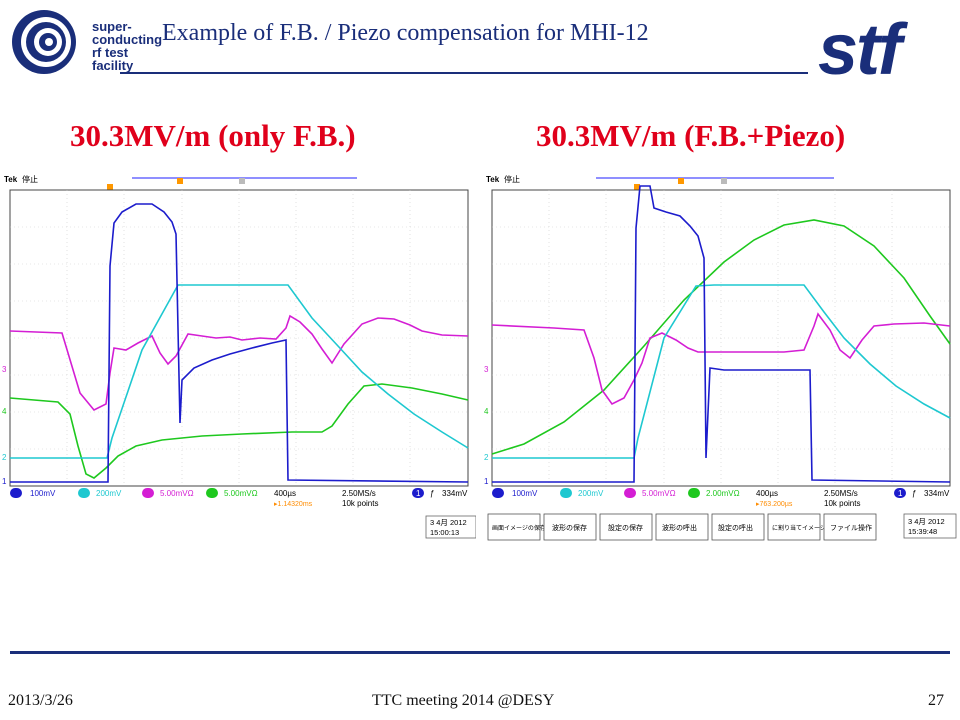 The width and height of the screenshot is (960, 720). What do you see at coordinates (616, 493) in the screenshot?
I see `channel-scale-bar: 100mV 200mV 5.00mVΩ 2.00mVΩ` at bounding box center [616, 493].